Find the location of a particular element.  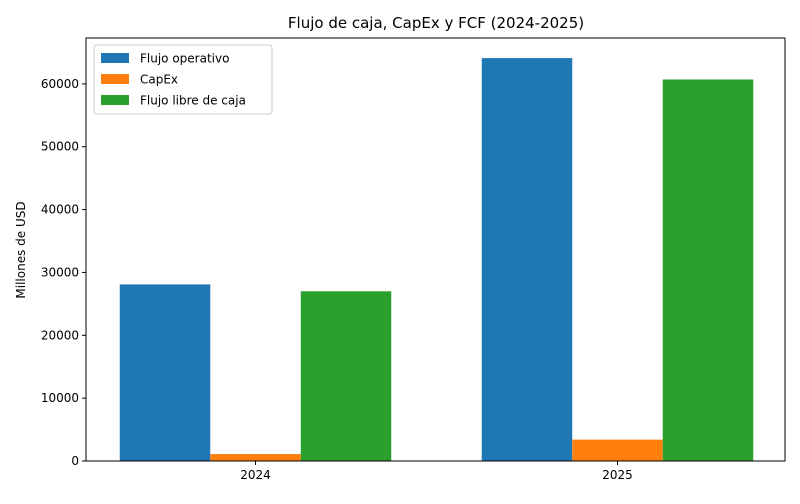

y-tick-label: 60000 is located at coordinates (60, 84).